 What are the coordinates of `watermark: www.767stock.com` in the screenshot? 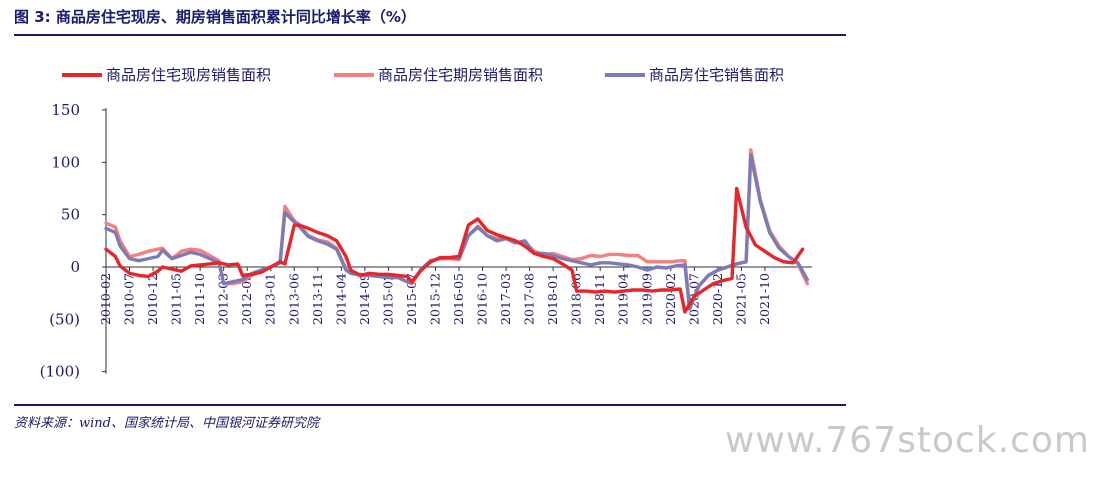 It's located at (907, 440).